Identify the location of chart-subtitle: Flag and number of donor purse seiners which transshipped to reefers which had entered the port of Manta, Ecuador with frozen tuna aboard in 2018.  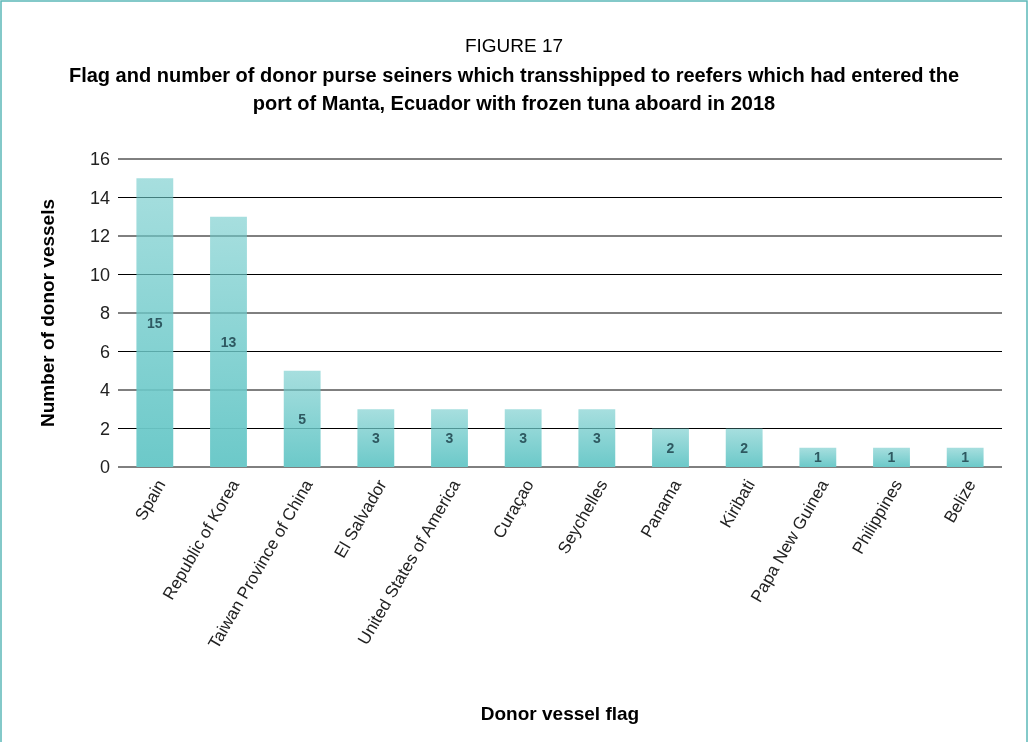
(514, 89).